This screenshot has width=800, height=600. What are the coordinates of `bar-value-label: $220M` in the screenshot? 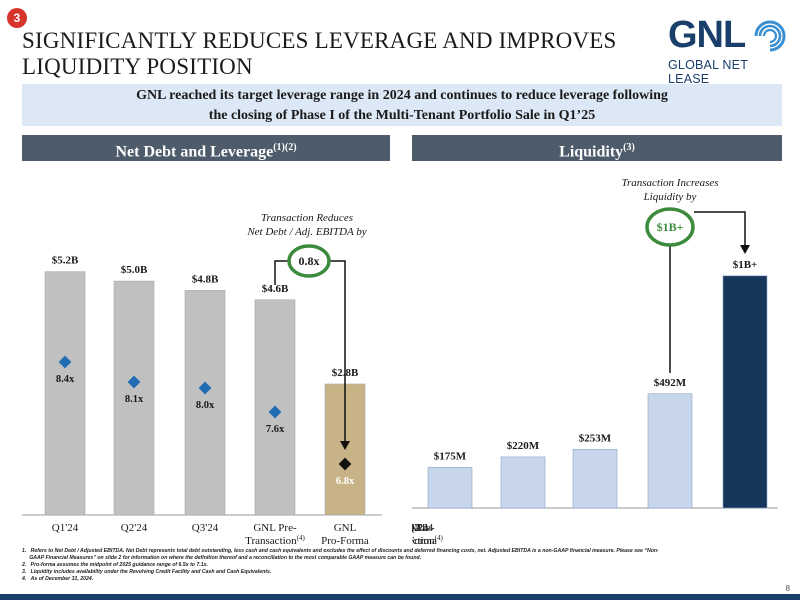 It's located at (523, 446).